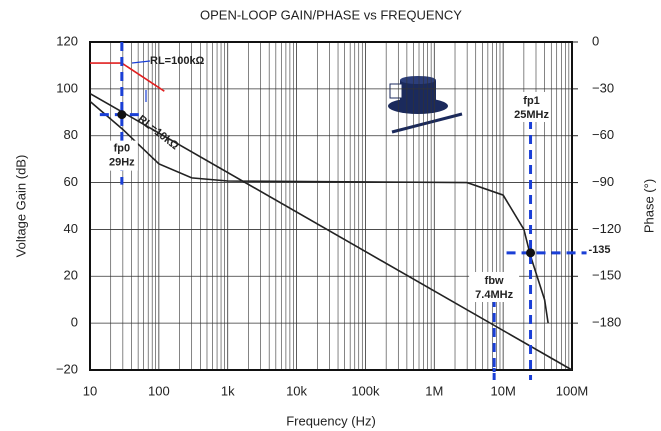  Describe the element at coordinates (71, 134) in the screenshot. I see `y-tick-label: 80` at that location.